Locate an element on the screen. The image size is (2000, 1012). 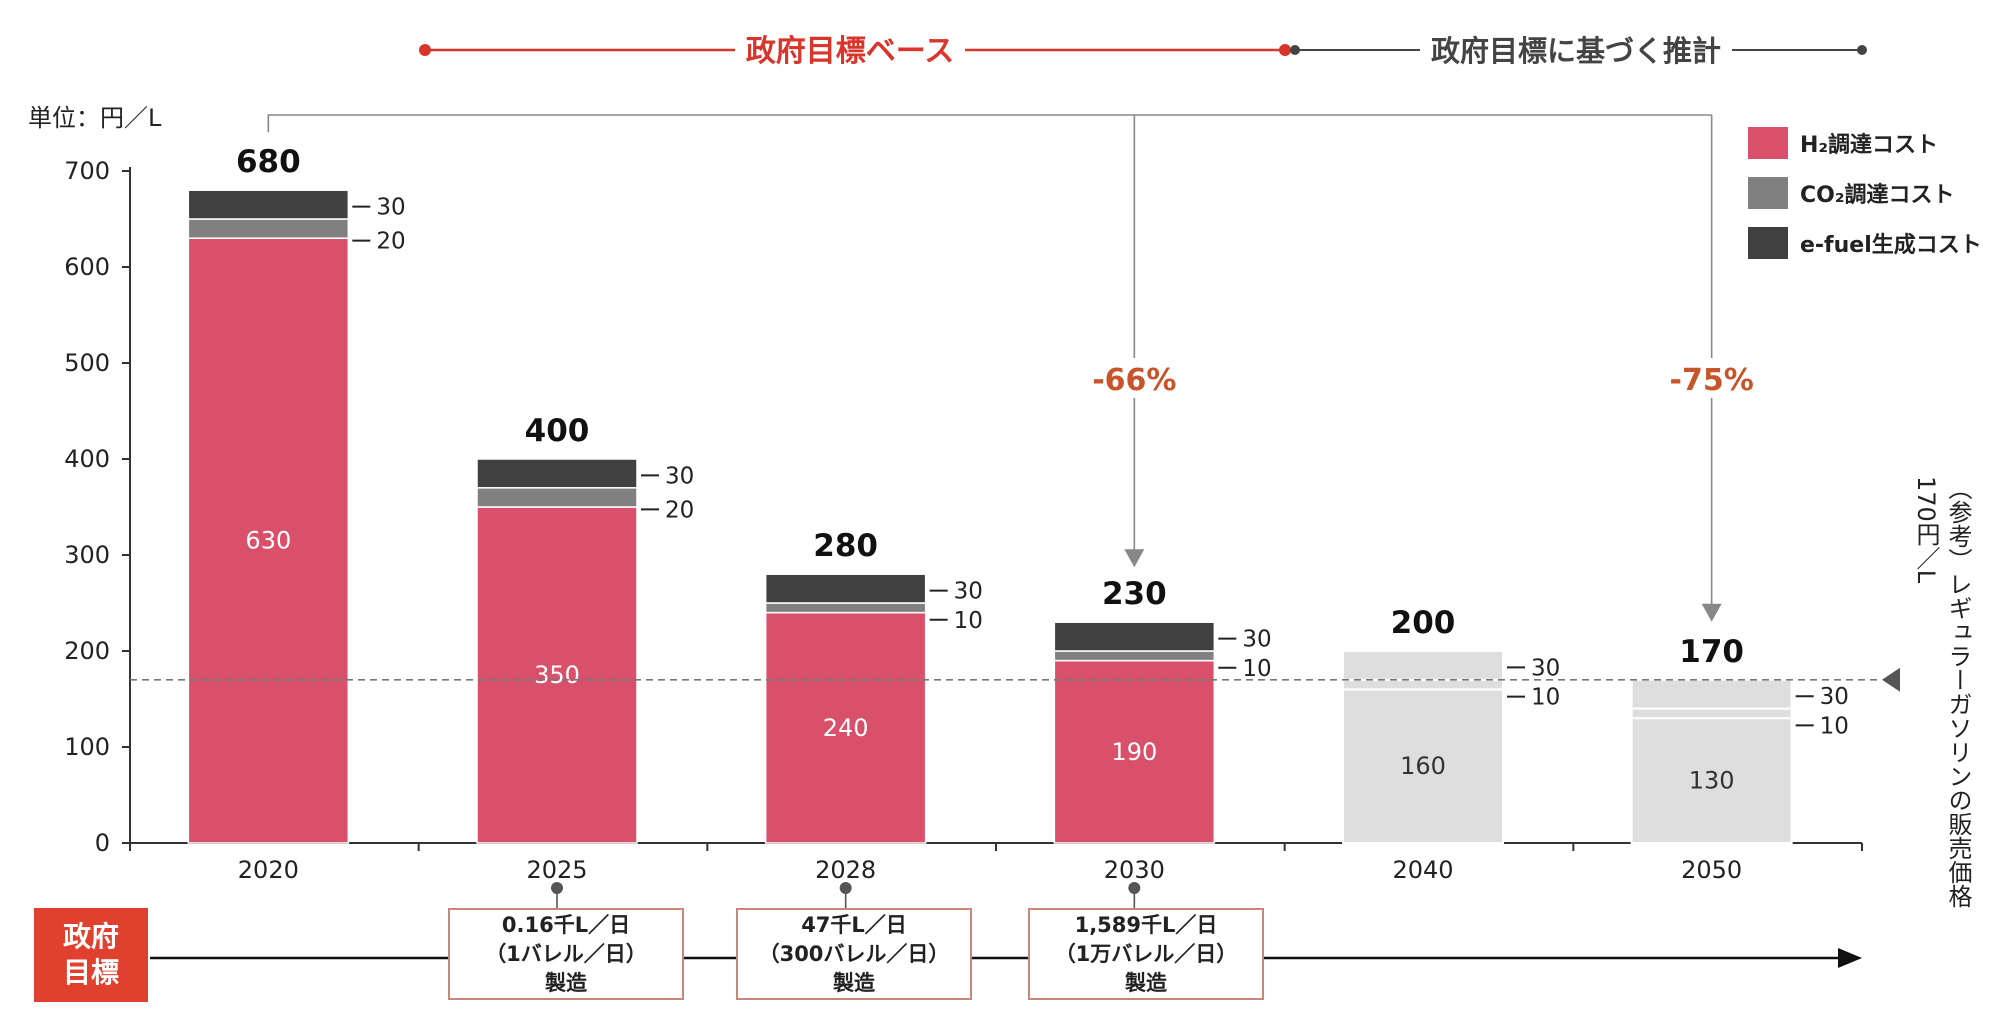
government-target-line1: 政府 is located at coordinates (90, 936).